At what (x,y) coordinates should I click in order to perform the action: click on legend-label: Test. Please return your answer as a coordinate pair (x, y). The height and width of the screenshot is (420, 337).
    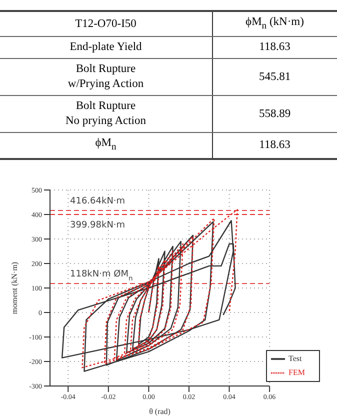
    Looking at the image, I should click on (295, 358).